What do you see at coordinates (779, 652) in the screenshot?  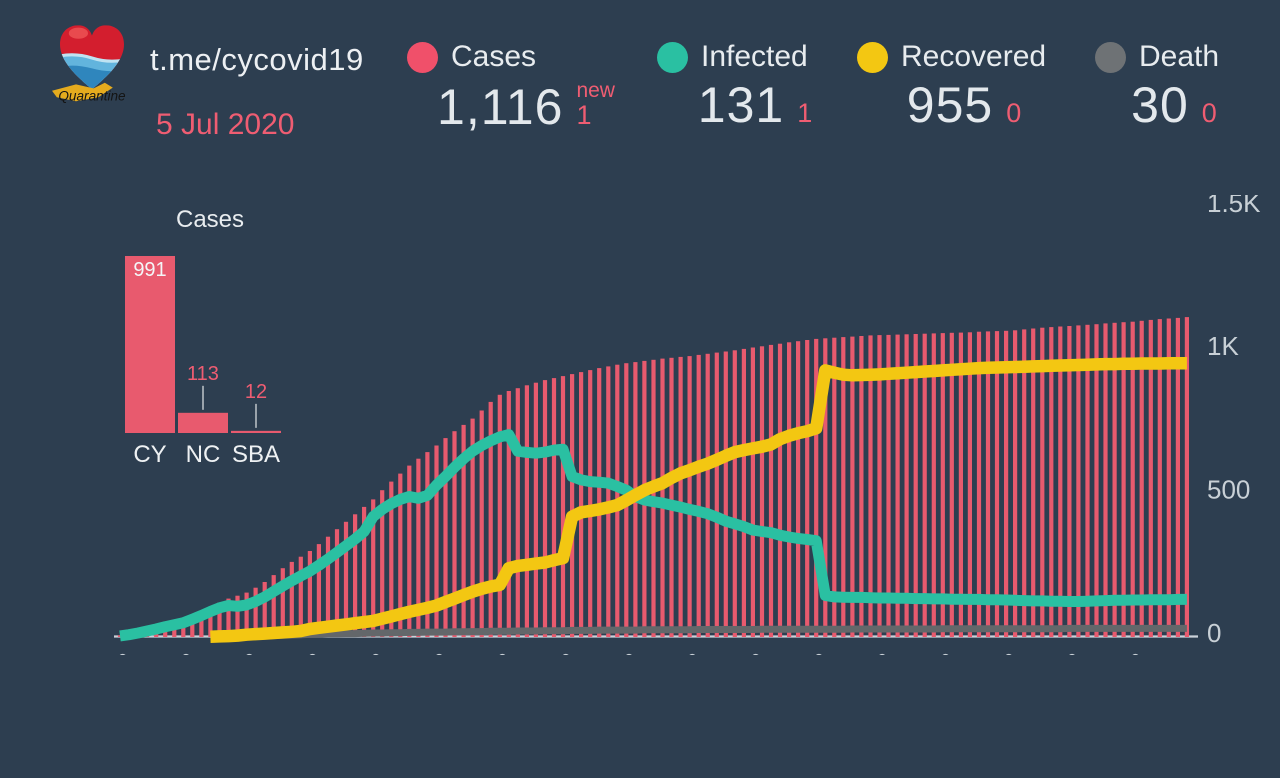 I see `x-axis-label: 25 May 2020` at bounding box center [779, 652].